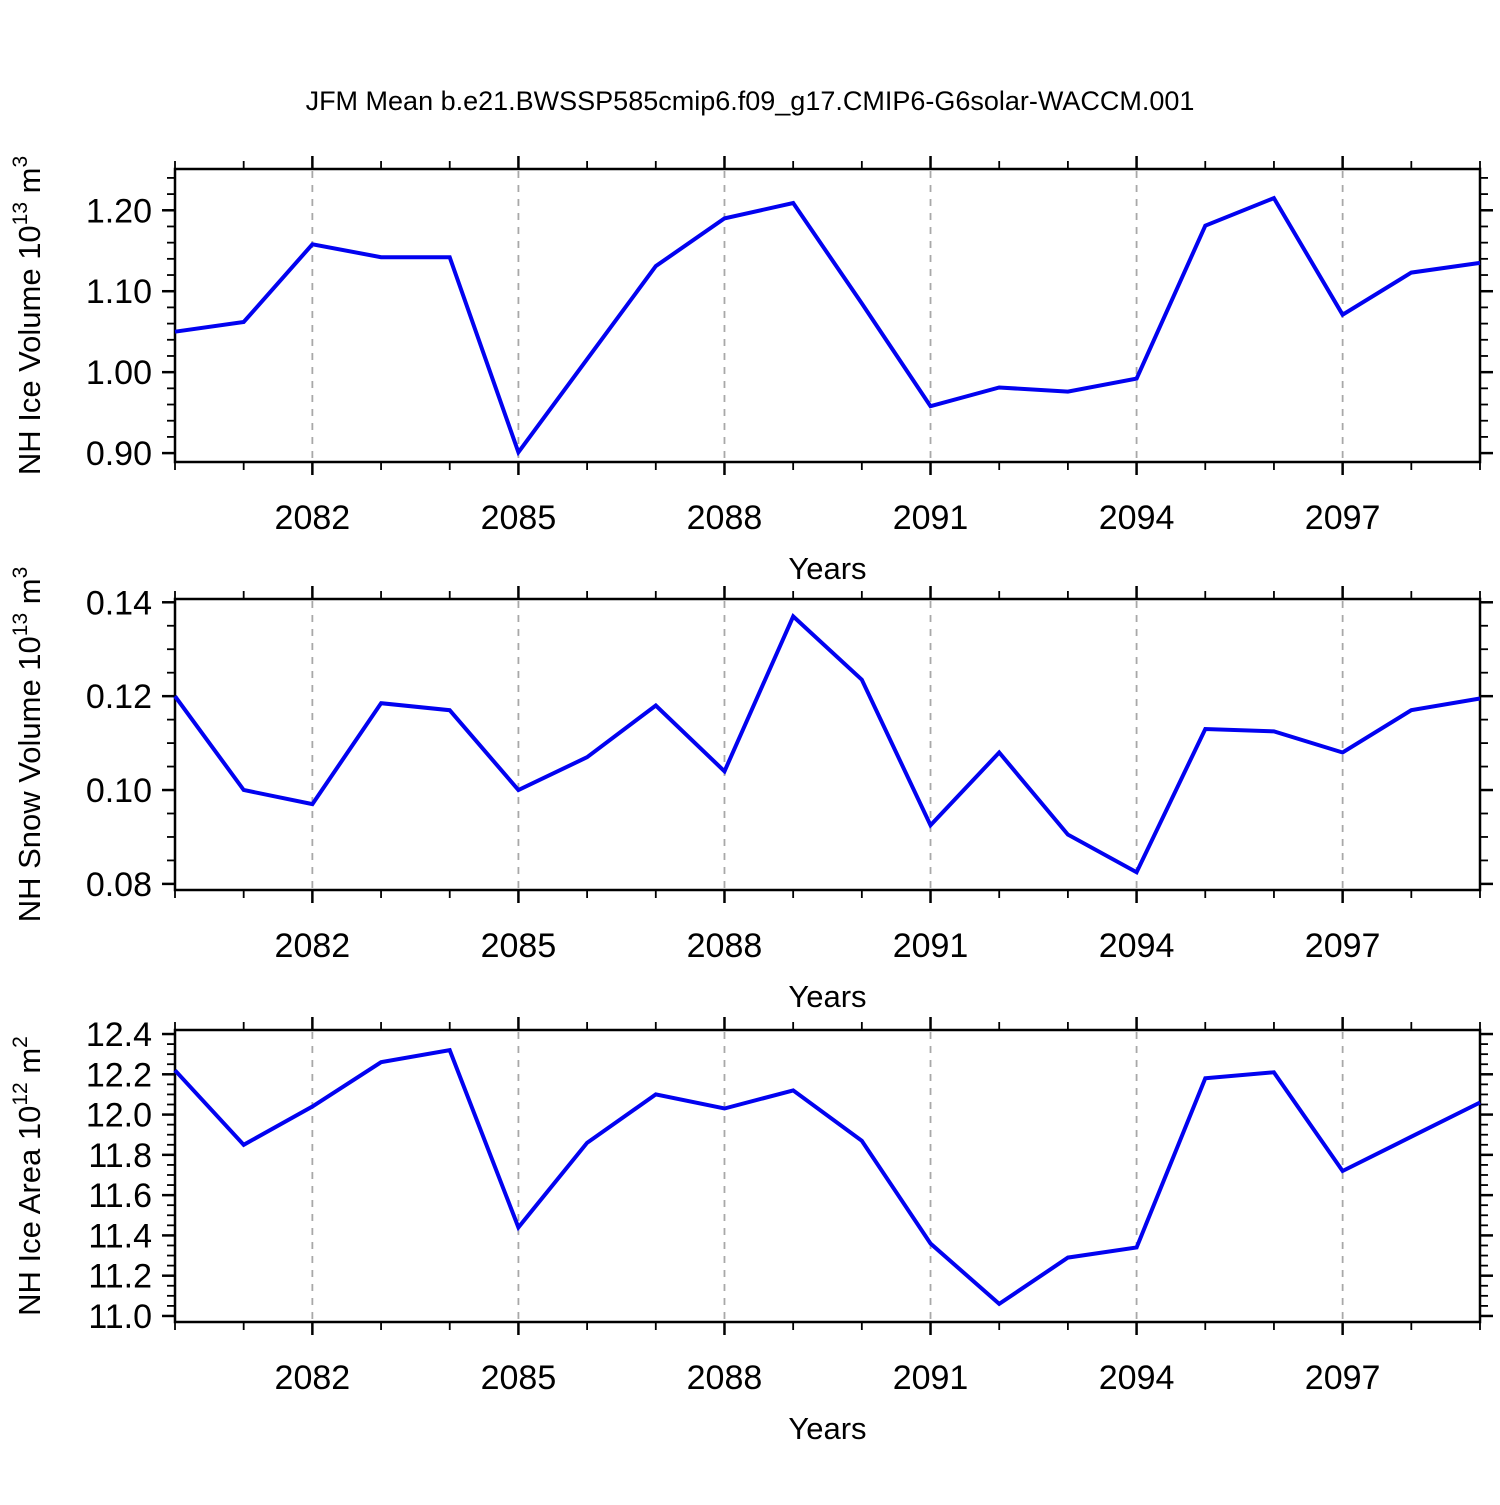 The width and height of the screenshot is (1500, 1505). What do you see at coordinates (120, 1196) in the screenshot?
I see `y-tick-label: 11.6` at bounding box center [120, 1196].